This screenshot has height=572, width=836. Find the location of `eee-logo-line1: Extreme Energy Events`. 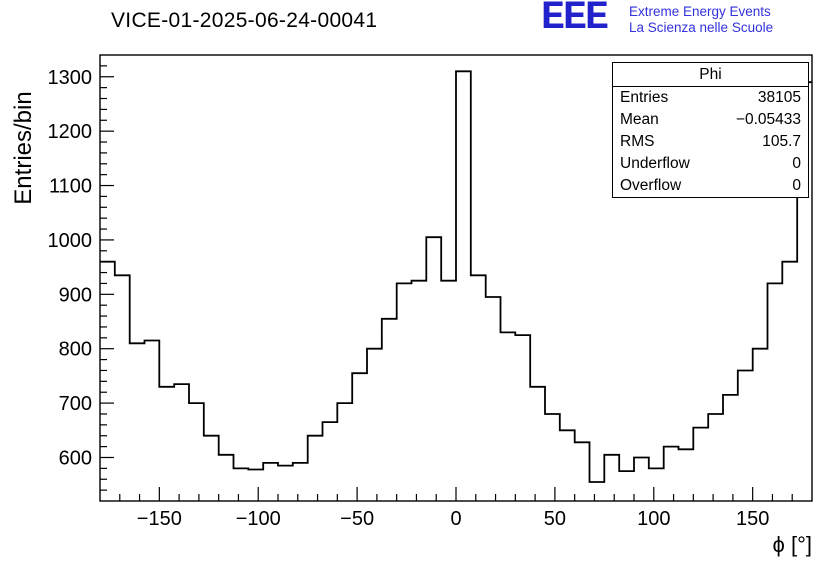

eee-logo-line1: Extreme Energy Events is located at coordinates (700, 11).